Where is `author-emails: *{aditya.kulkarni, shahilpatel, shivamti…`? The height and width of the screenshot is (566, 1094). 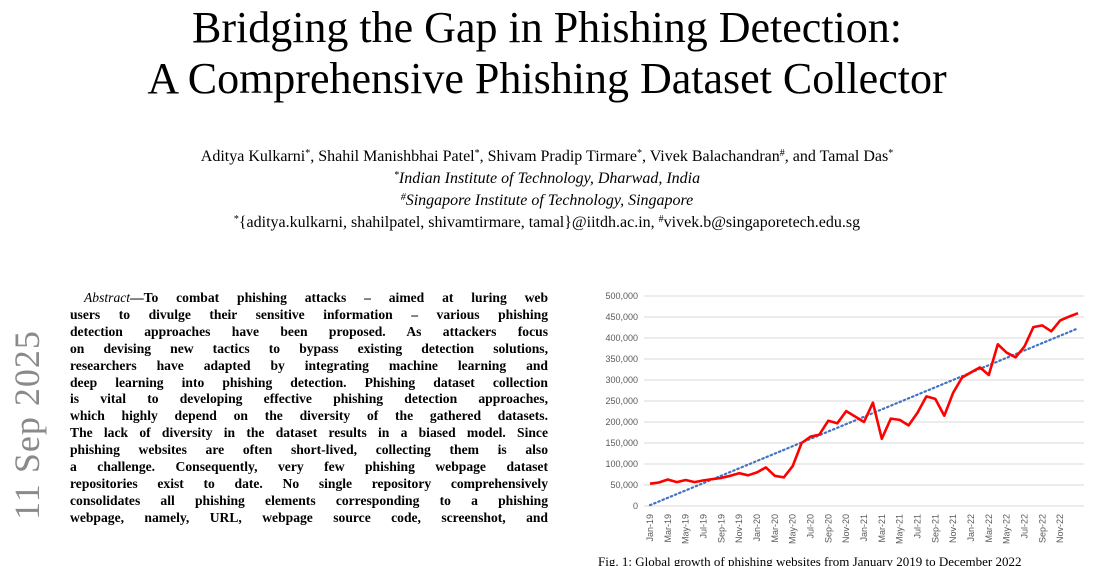 author-emails: *{aditya.kulkarni, shahilpatel, shivamti… is located at coordinates (547, 223).